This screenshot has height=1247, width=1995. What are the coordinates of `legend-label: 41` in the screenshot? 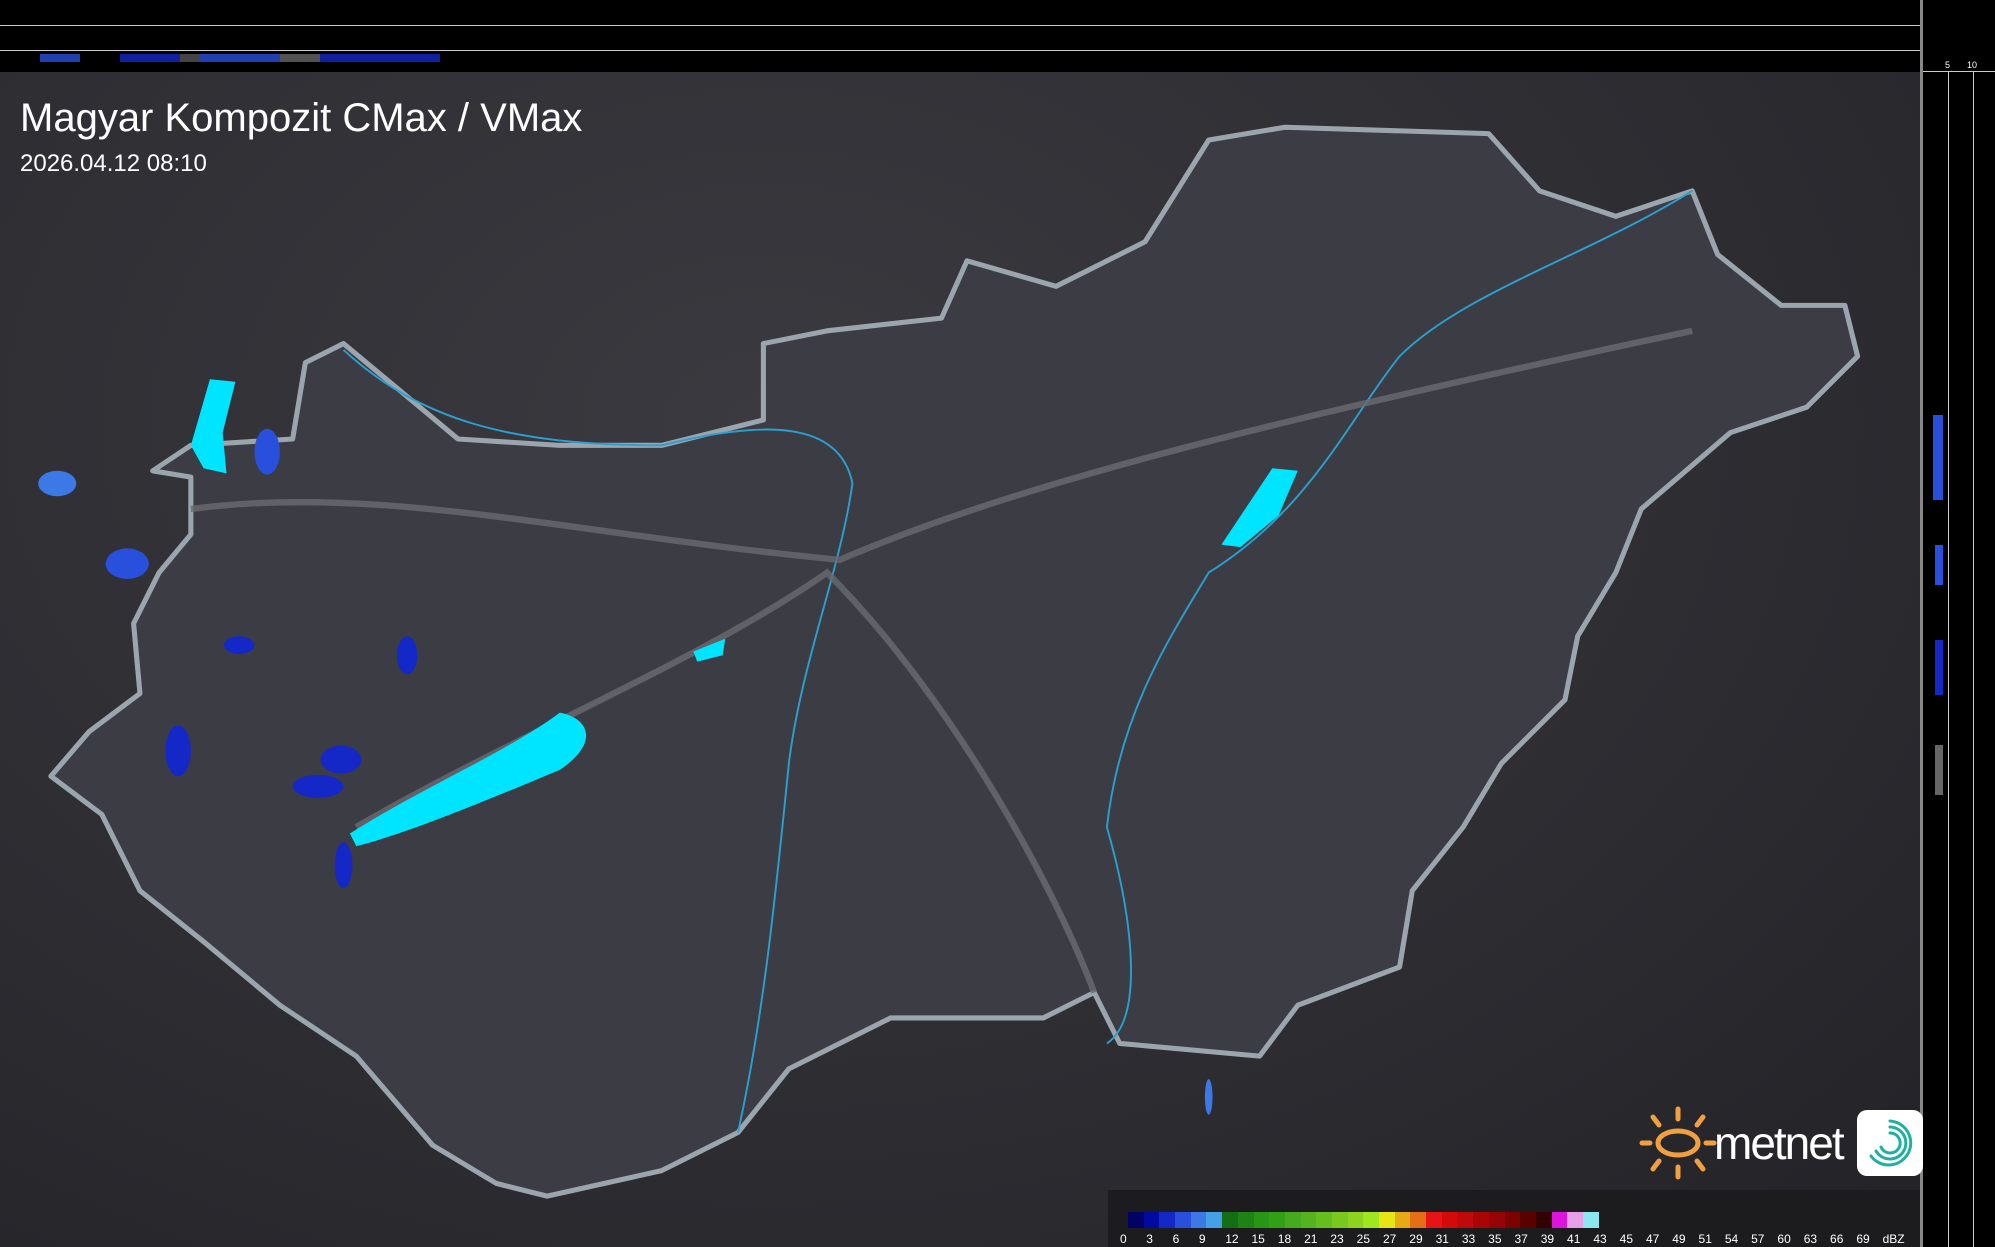 It's located at (1574, 1239).